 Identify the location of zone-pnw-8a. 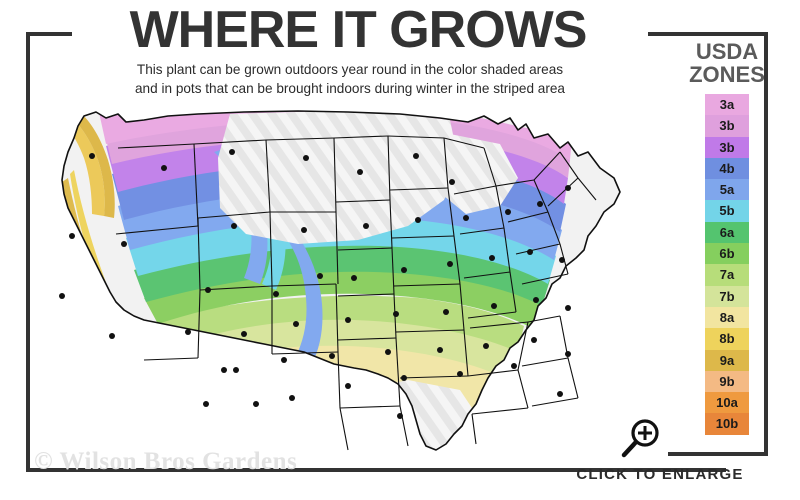
(84, 168).